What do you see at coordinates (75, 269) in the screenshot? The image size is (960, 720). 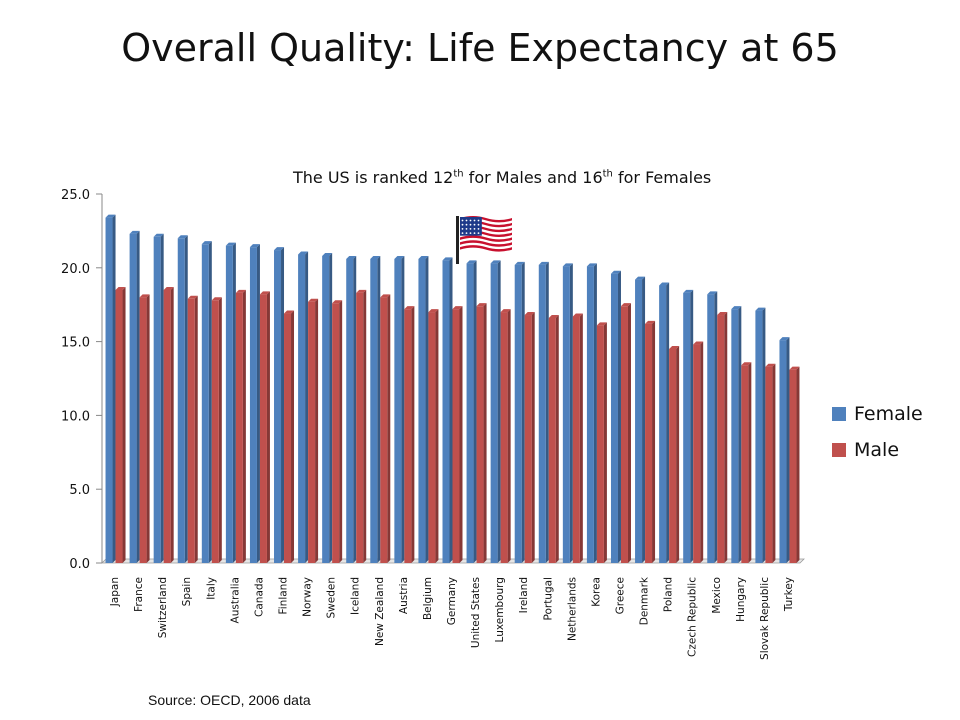 I see `y-tick-label: 20.0` at bounding box center [75, 269].